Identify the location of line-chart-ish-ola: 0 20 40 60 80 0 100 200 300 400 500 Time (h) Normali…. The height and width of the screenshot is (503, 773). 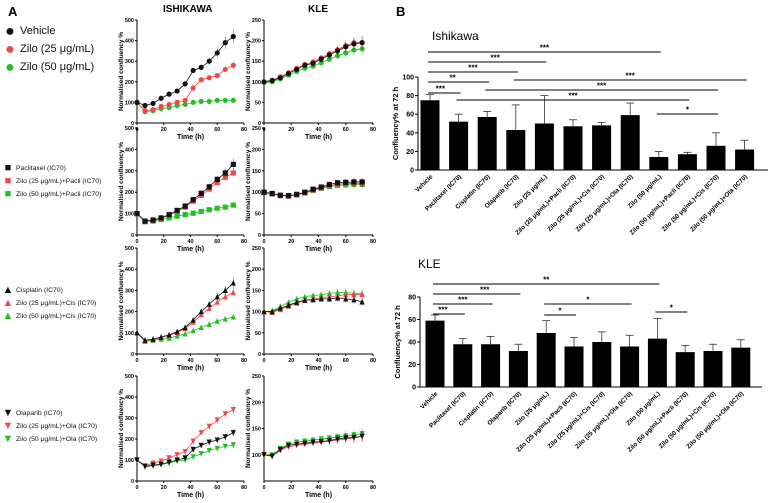
(182, 436).